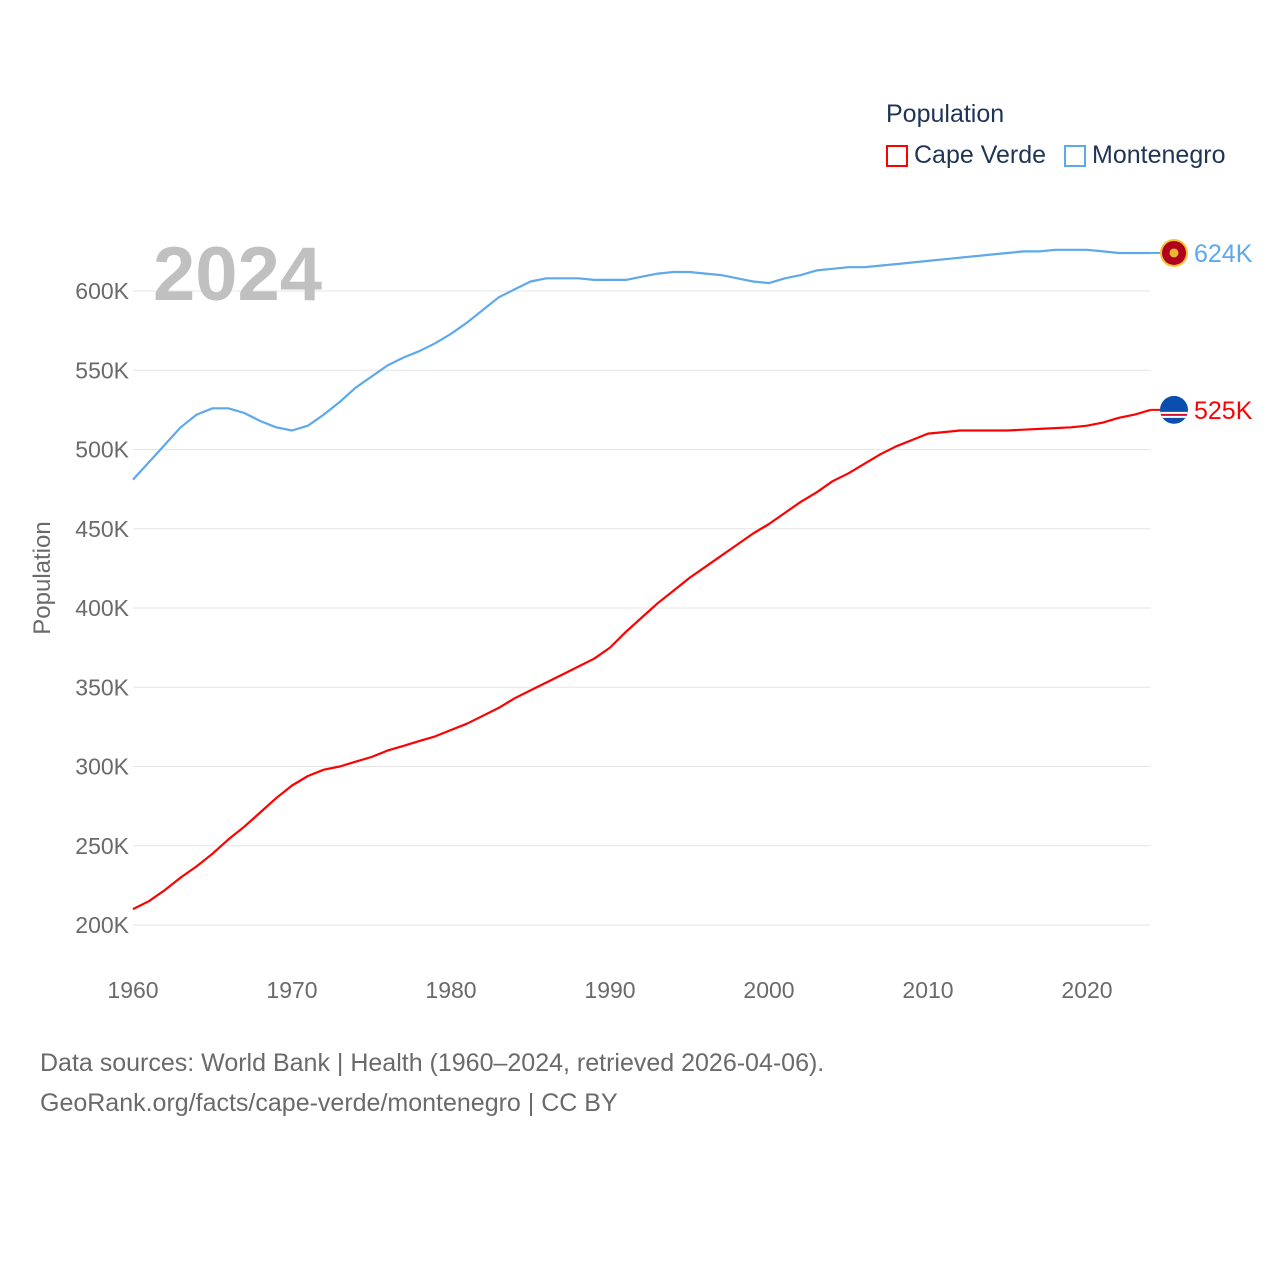  What do you see at coordinates (102, 687) in the screenshot?
I see `y-tick-label: 350K` at bounding box center [102, 687].